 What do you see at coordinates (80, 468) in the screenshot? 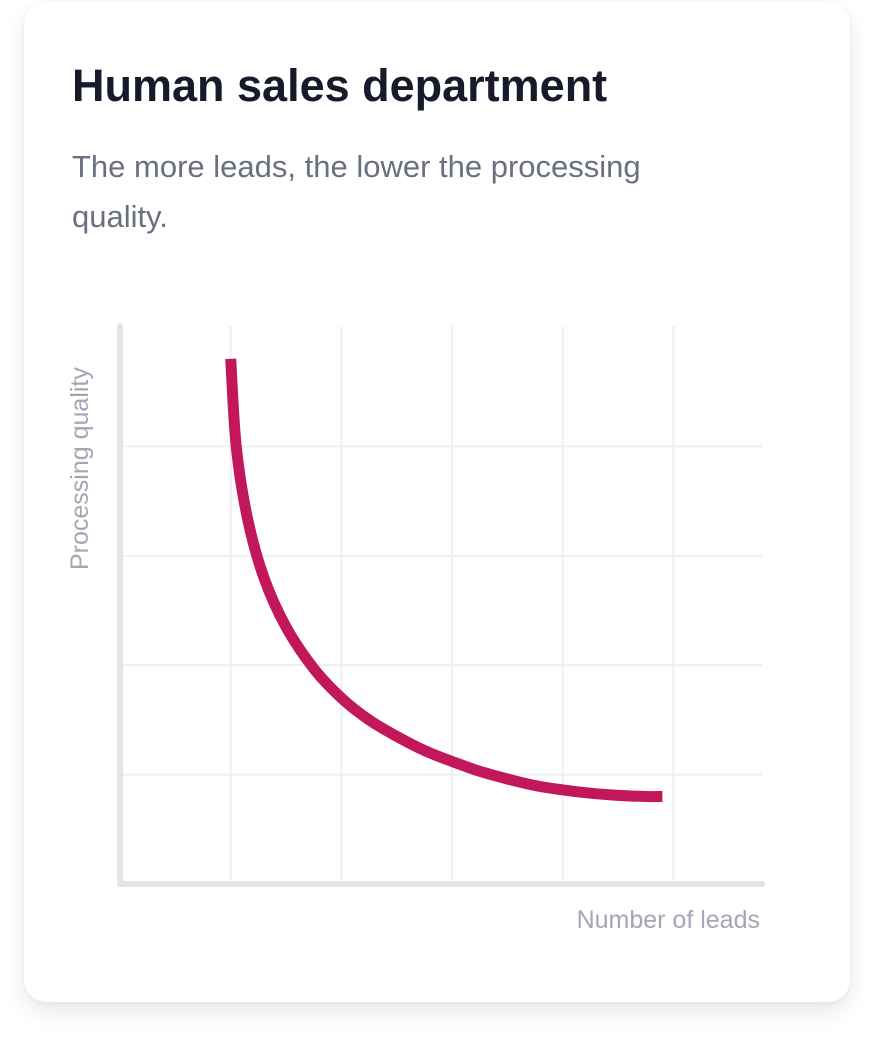
I see `y-axis-label: Processing quality` at bounding box center [80, 468].